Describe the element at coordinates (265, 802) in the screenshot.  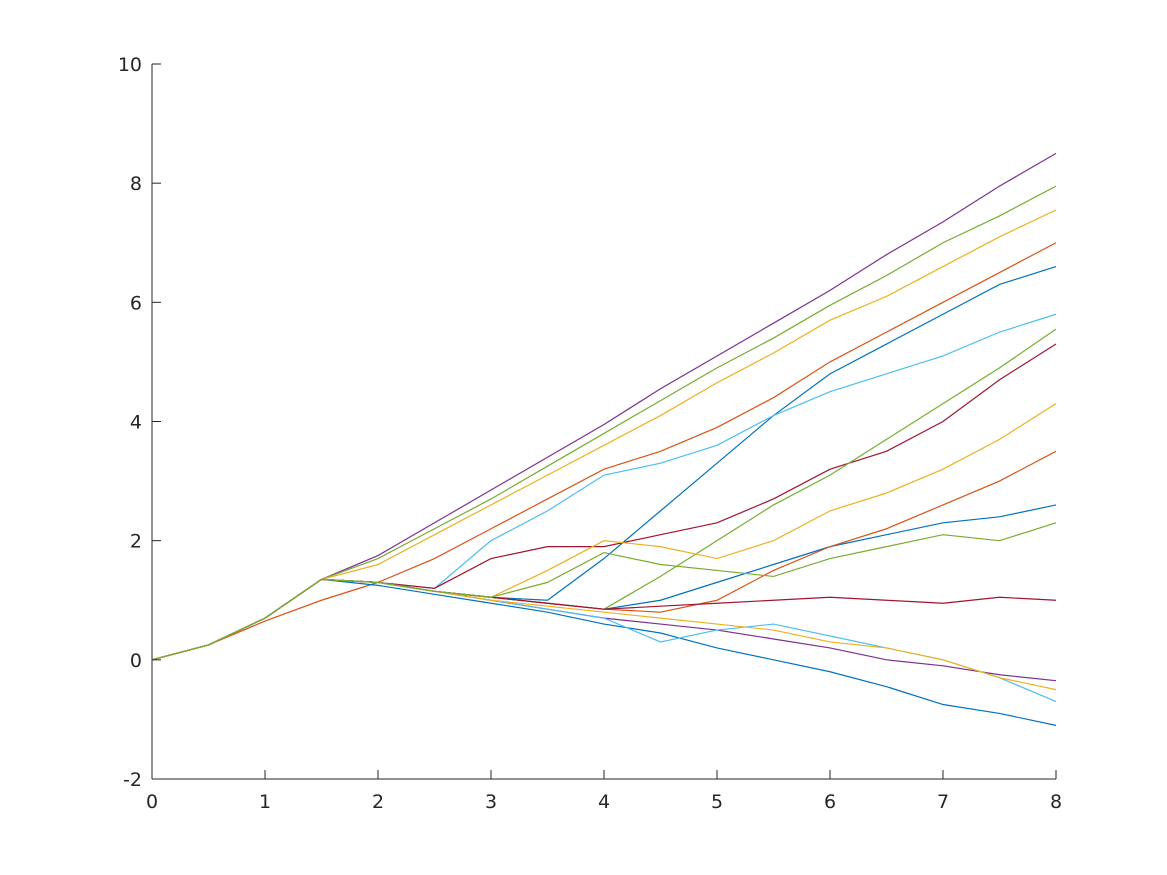
I see `x-tick-label: 1` at that location.